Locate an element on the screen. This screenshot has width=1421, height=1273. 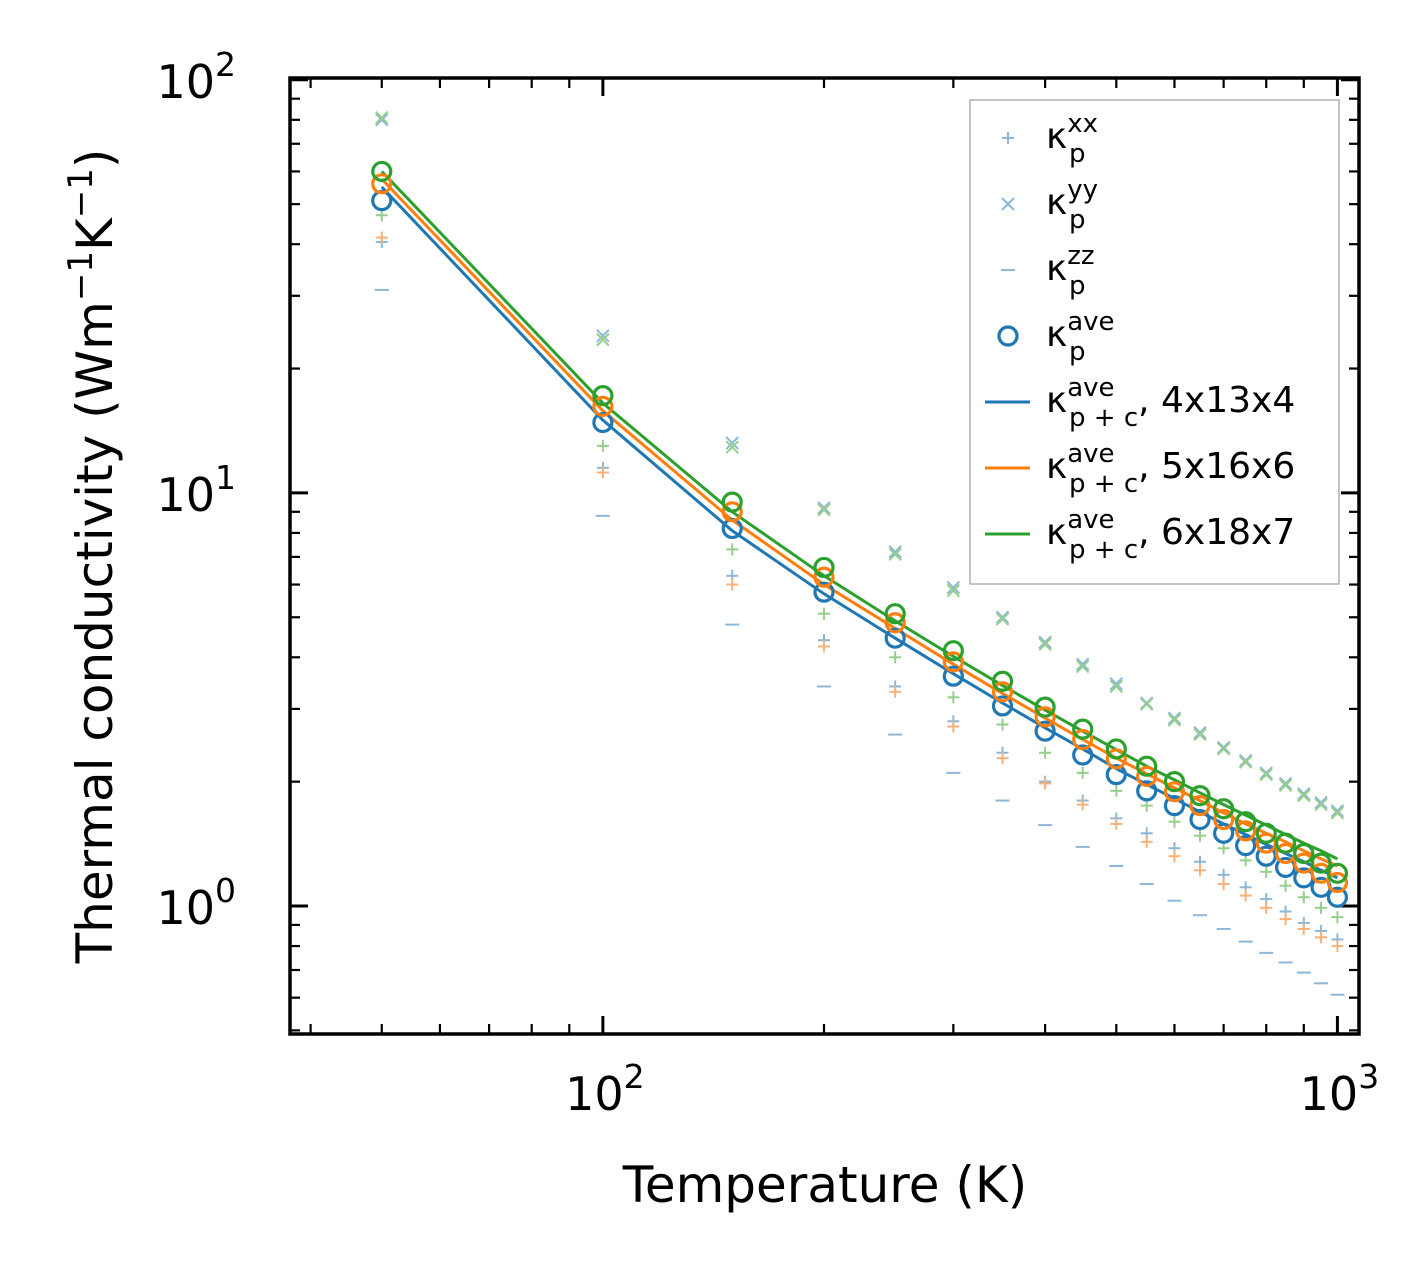
legend-label: κxx p is located at coordinates (1072, 139).